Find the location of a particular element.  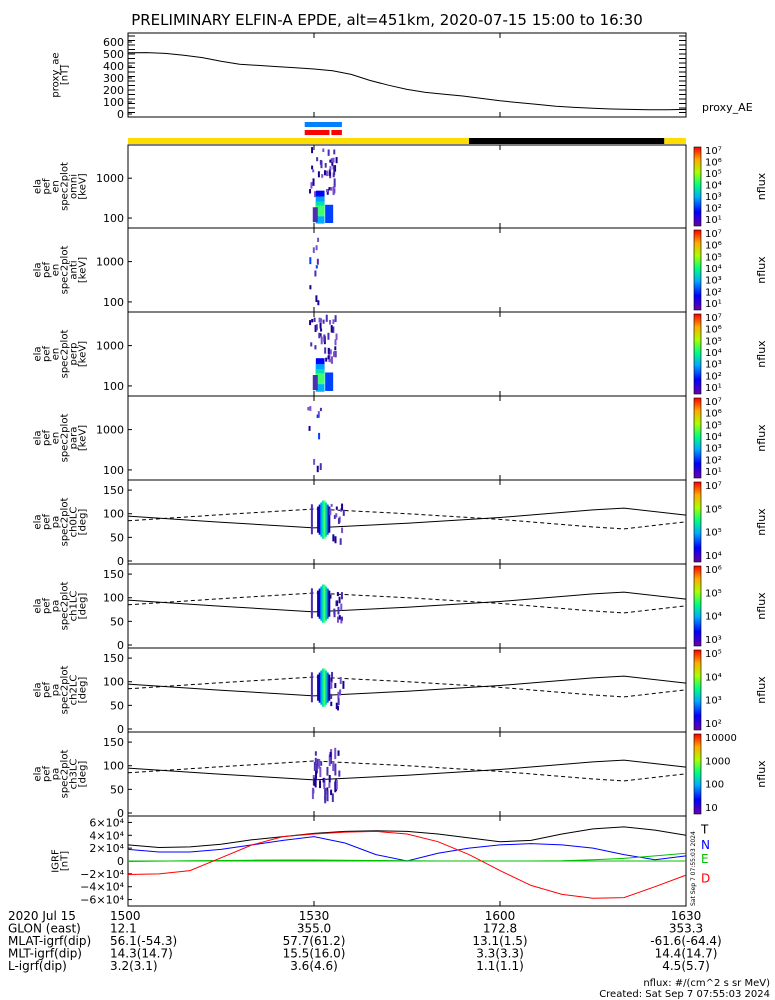

y-axis-label: elapefenspec2plotanti[keV] is located at coordinates (61, 270).